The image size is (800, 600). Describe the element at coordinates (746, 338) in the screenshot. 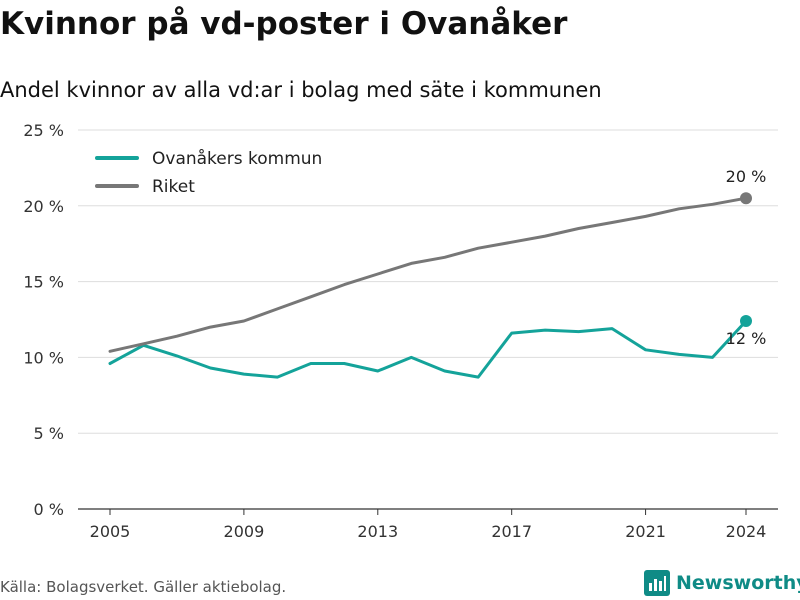

I see `series-end-label-0: 12 %` at that location.